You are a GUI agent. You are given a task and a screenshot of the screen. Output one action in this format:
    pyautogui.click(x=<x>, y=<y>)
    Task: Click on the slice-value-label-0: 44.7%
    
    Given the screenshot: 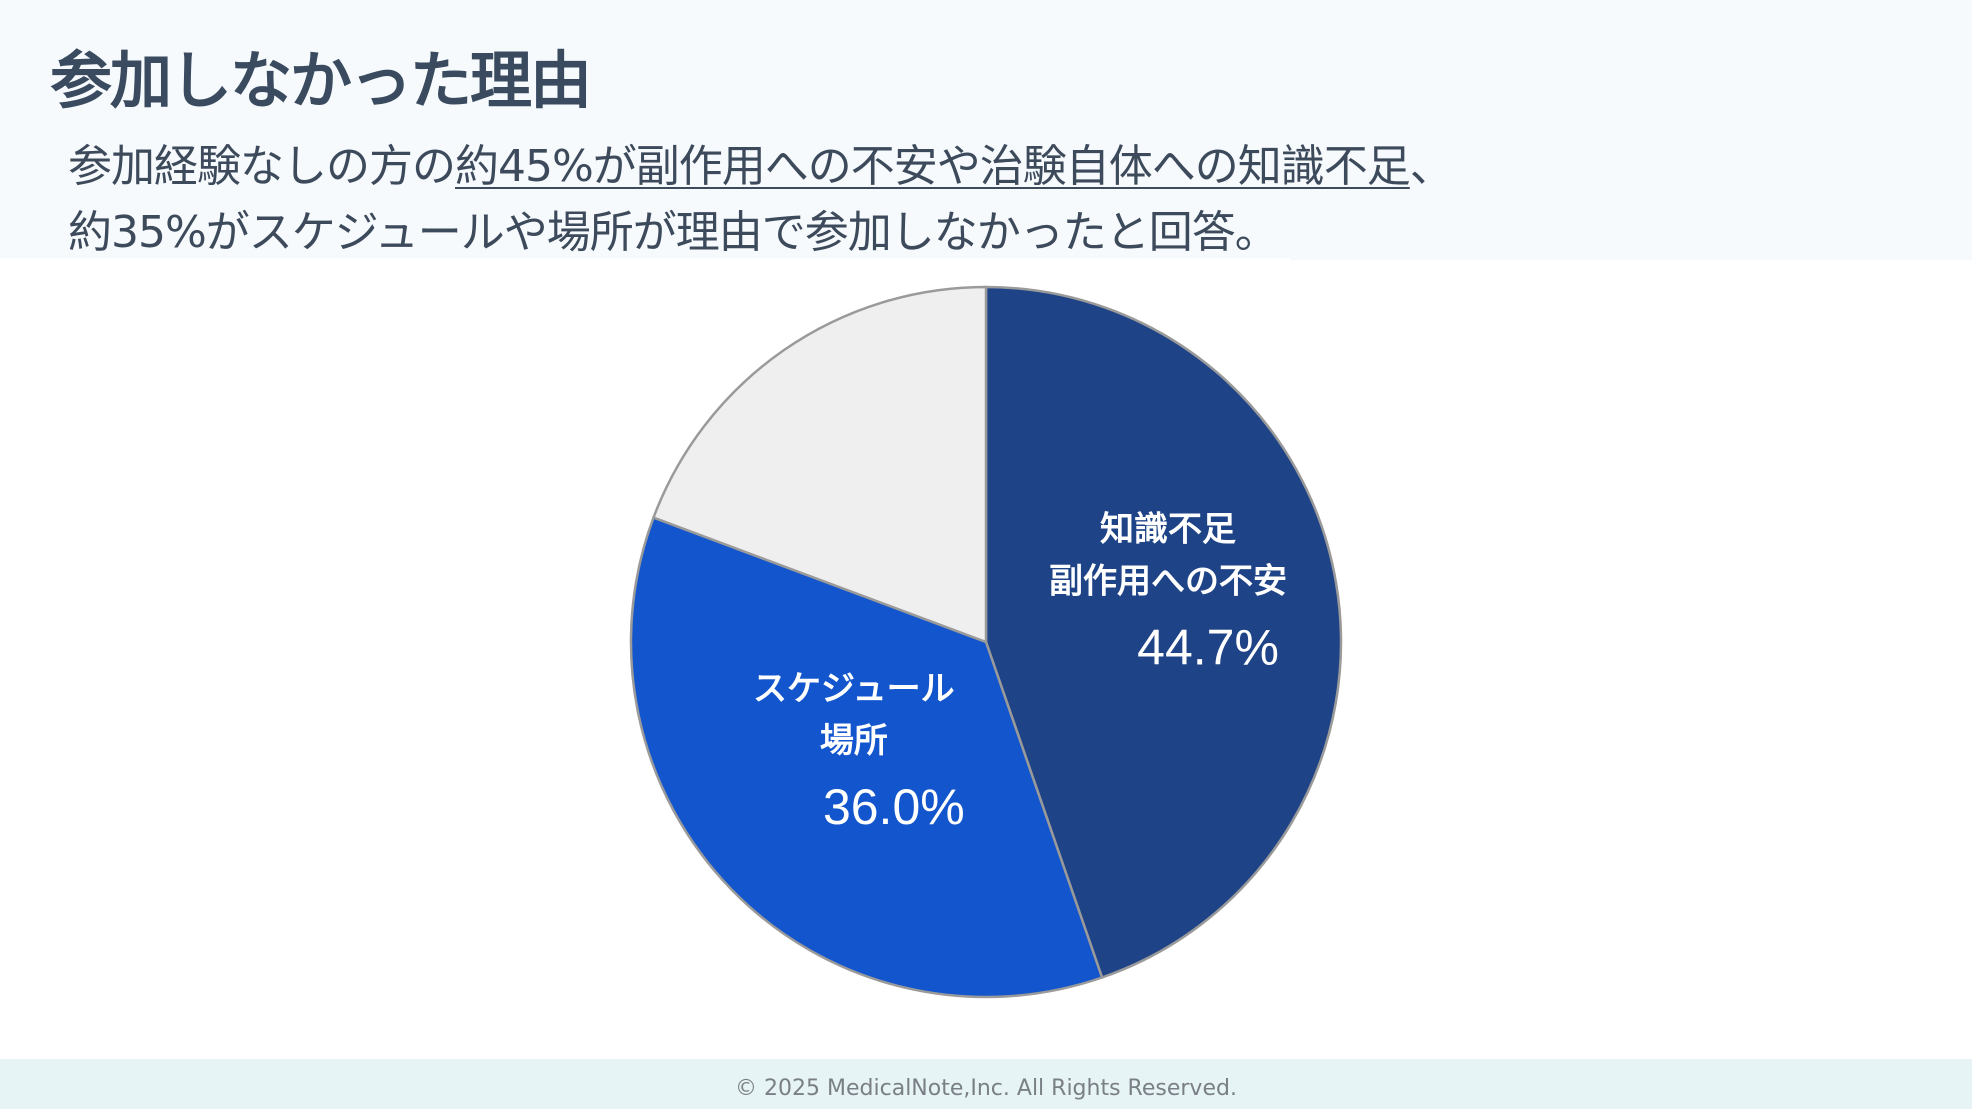 What is the action you would take?
    pyautogui.click(x=1208, y=647)
    